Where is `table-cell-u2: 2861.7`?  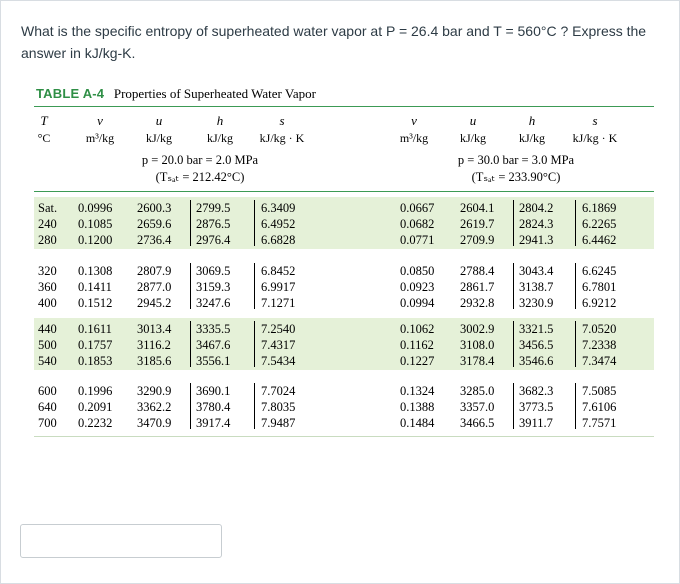
table-cell-u2: 2861.7 is located at coordinates (477, 287).